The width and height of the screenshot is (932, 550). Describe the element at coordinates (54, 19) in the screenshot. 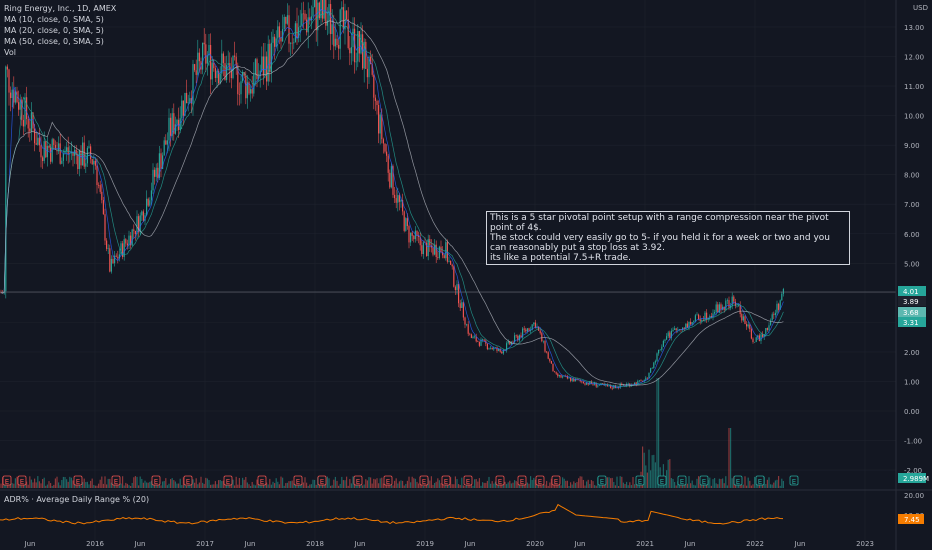

I see `ma10-legend: MA (10, close, 0, SMA, 5)` at that location.